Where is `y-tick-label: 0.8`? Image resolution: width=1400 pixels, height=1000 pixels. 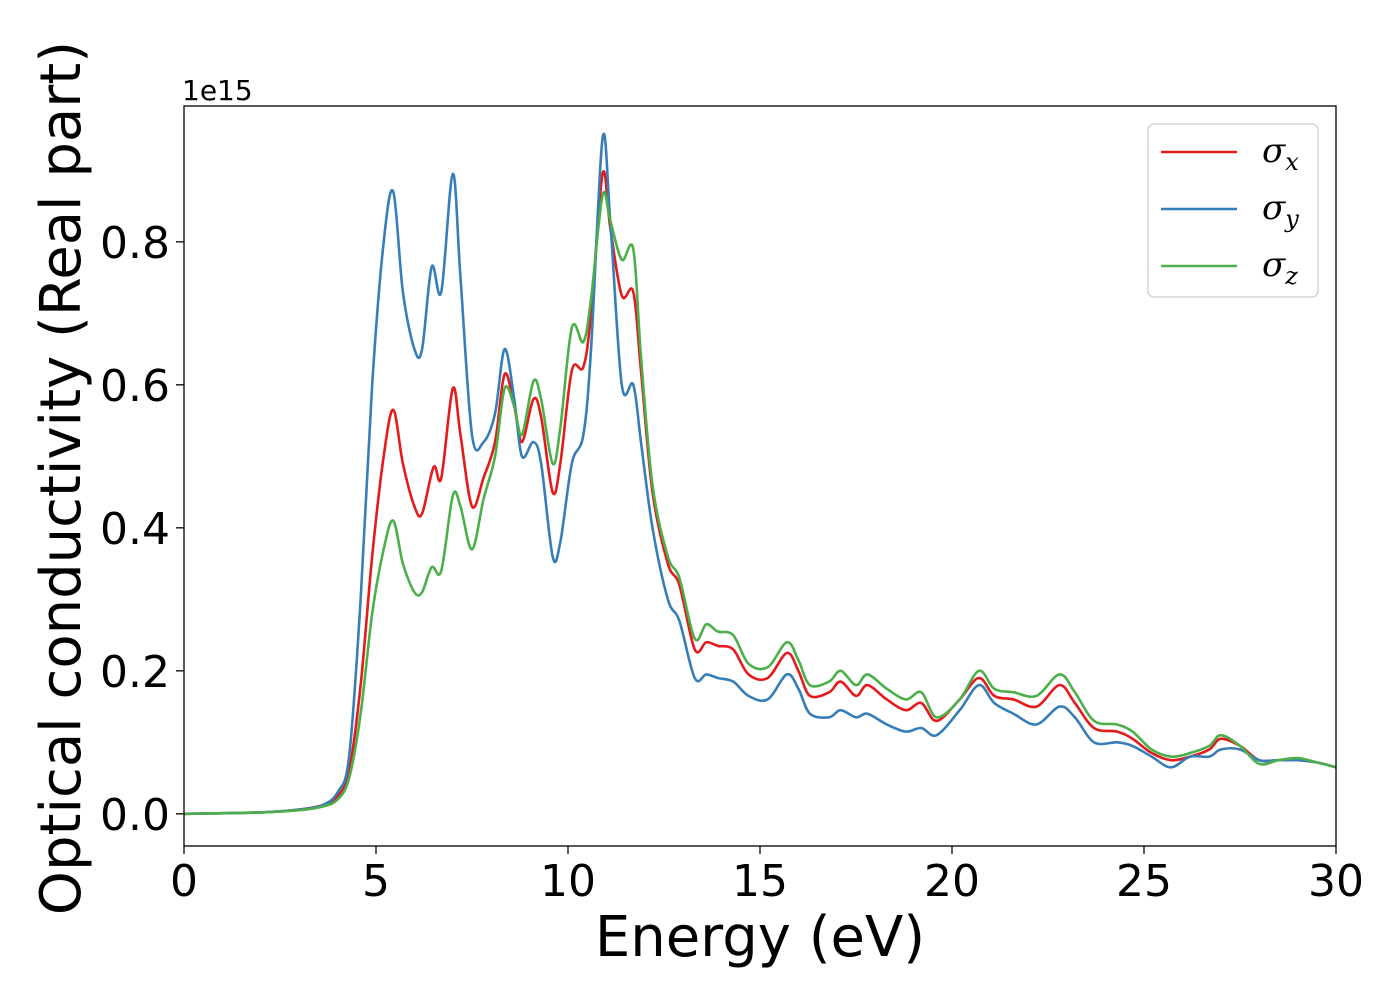 y-tick-label: 0.8 is located at coordinates (135, 243).